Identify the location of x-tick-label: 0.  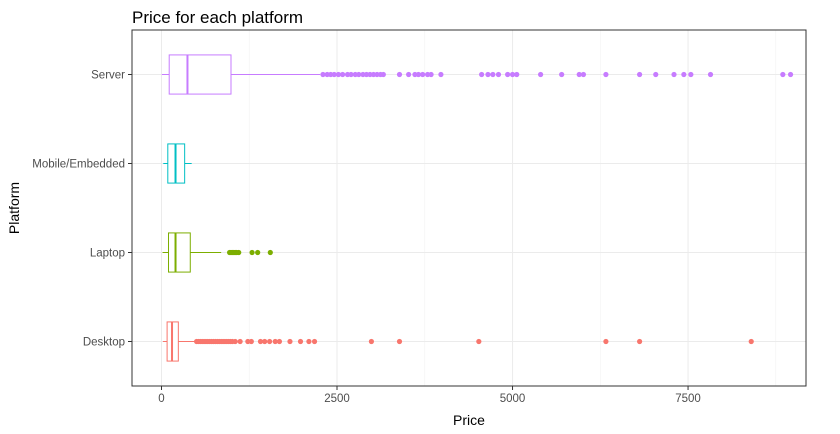
(161, 399).